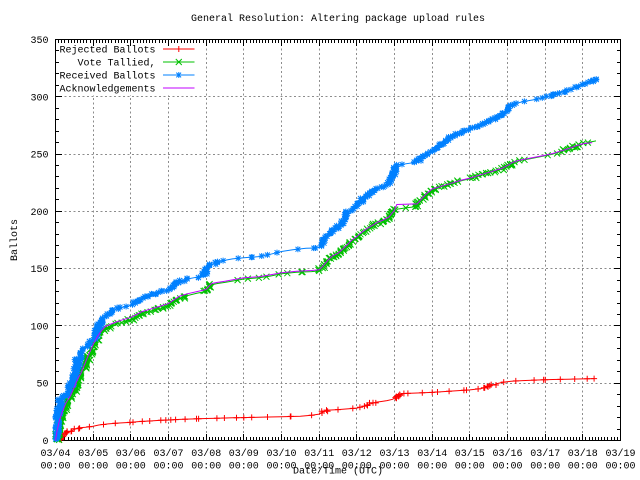 Image resolution: width=640 pixels, height=480 pixels. I want to click on svg-text: Date/Time (UTC), so click(338, 472).